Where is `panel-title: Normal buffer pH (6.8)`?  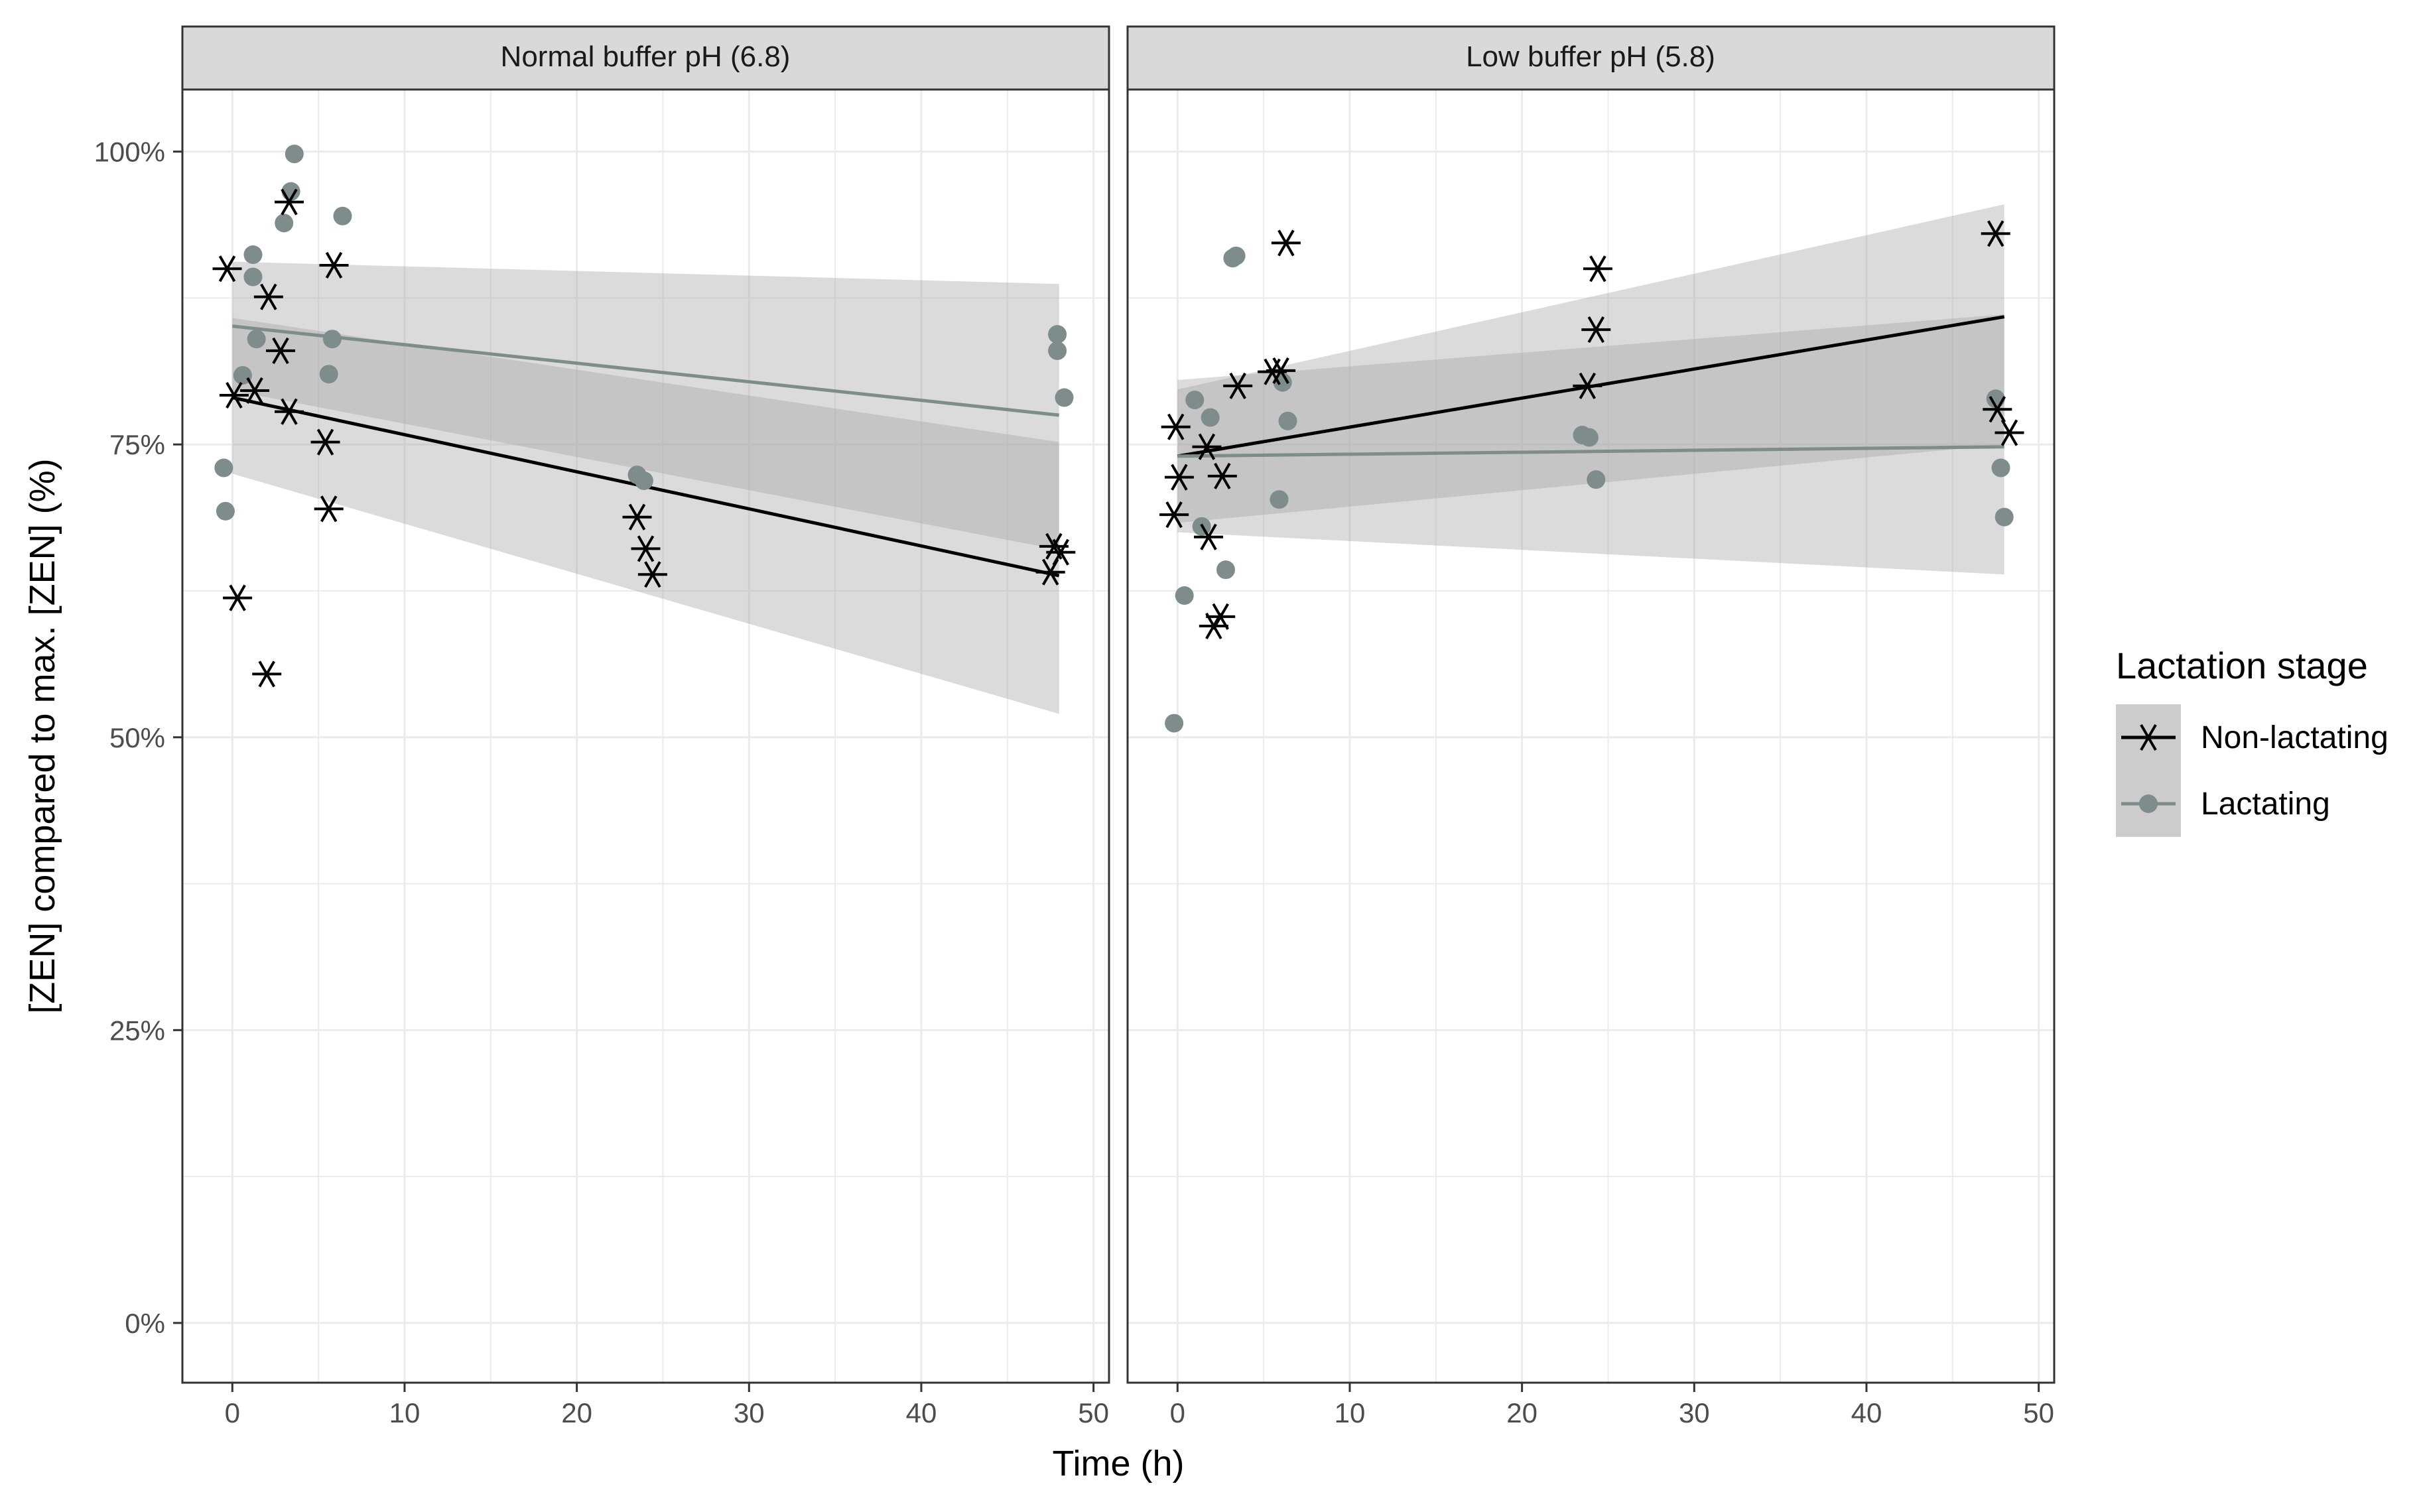
panel-title: Normal buffer pH (6.8) is located at coordinates (646, 56).